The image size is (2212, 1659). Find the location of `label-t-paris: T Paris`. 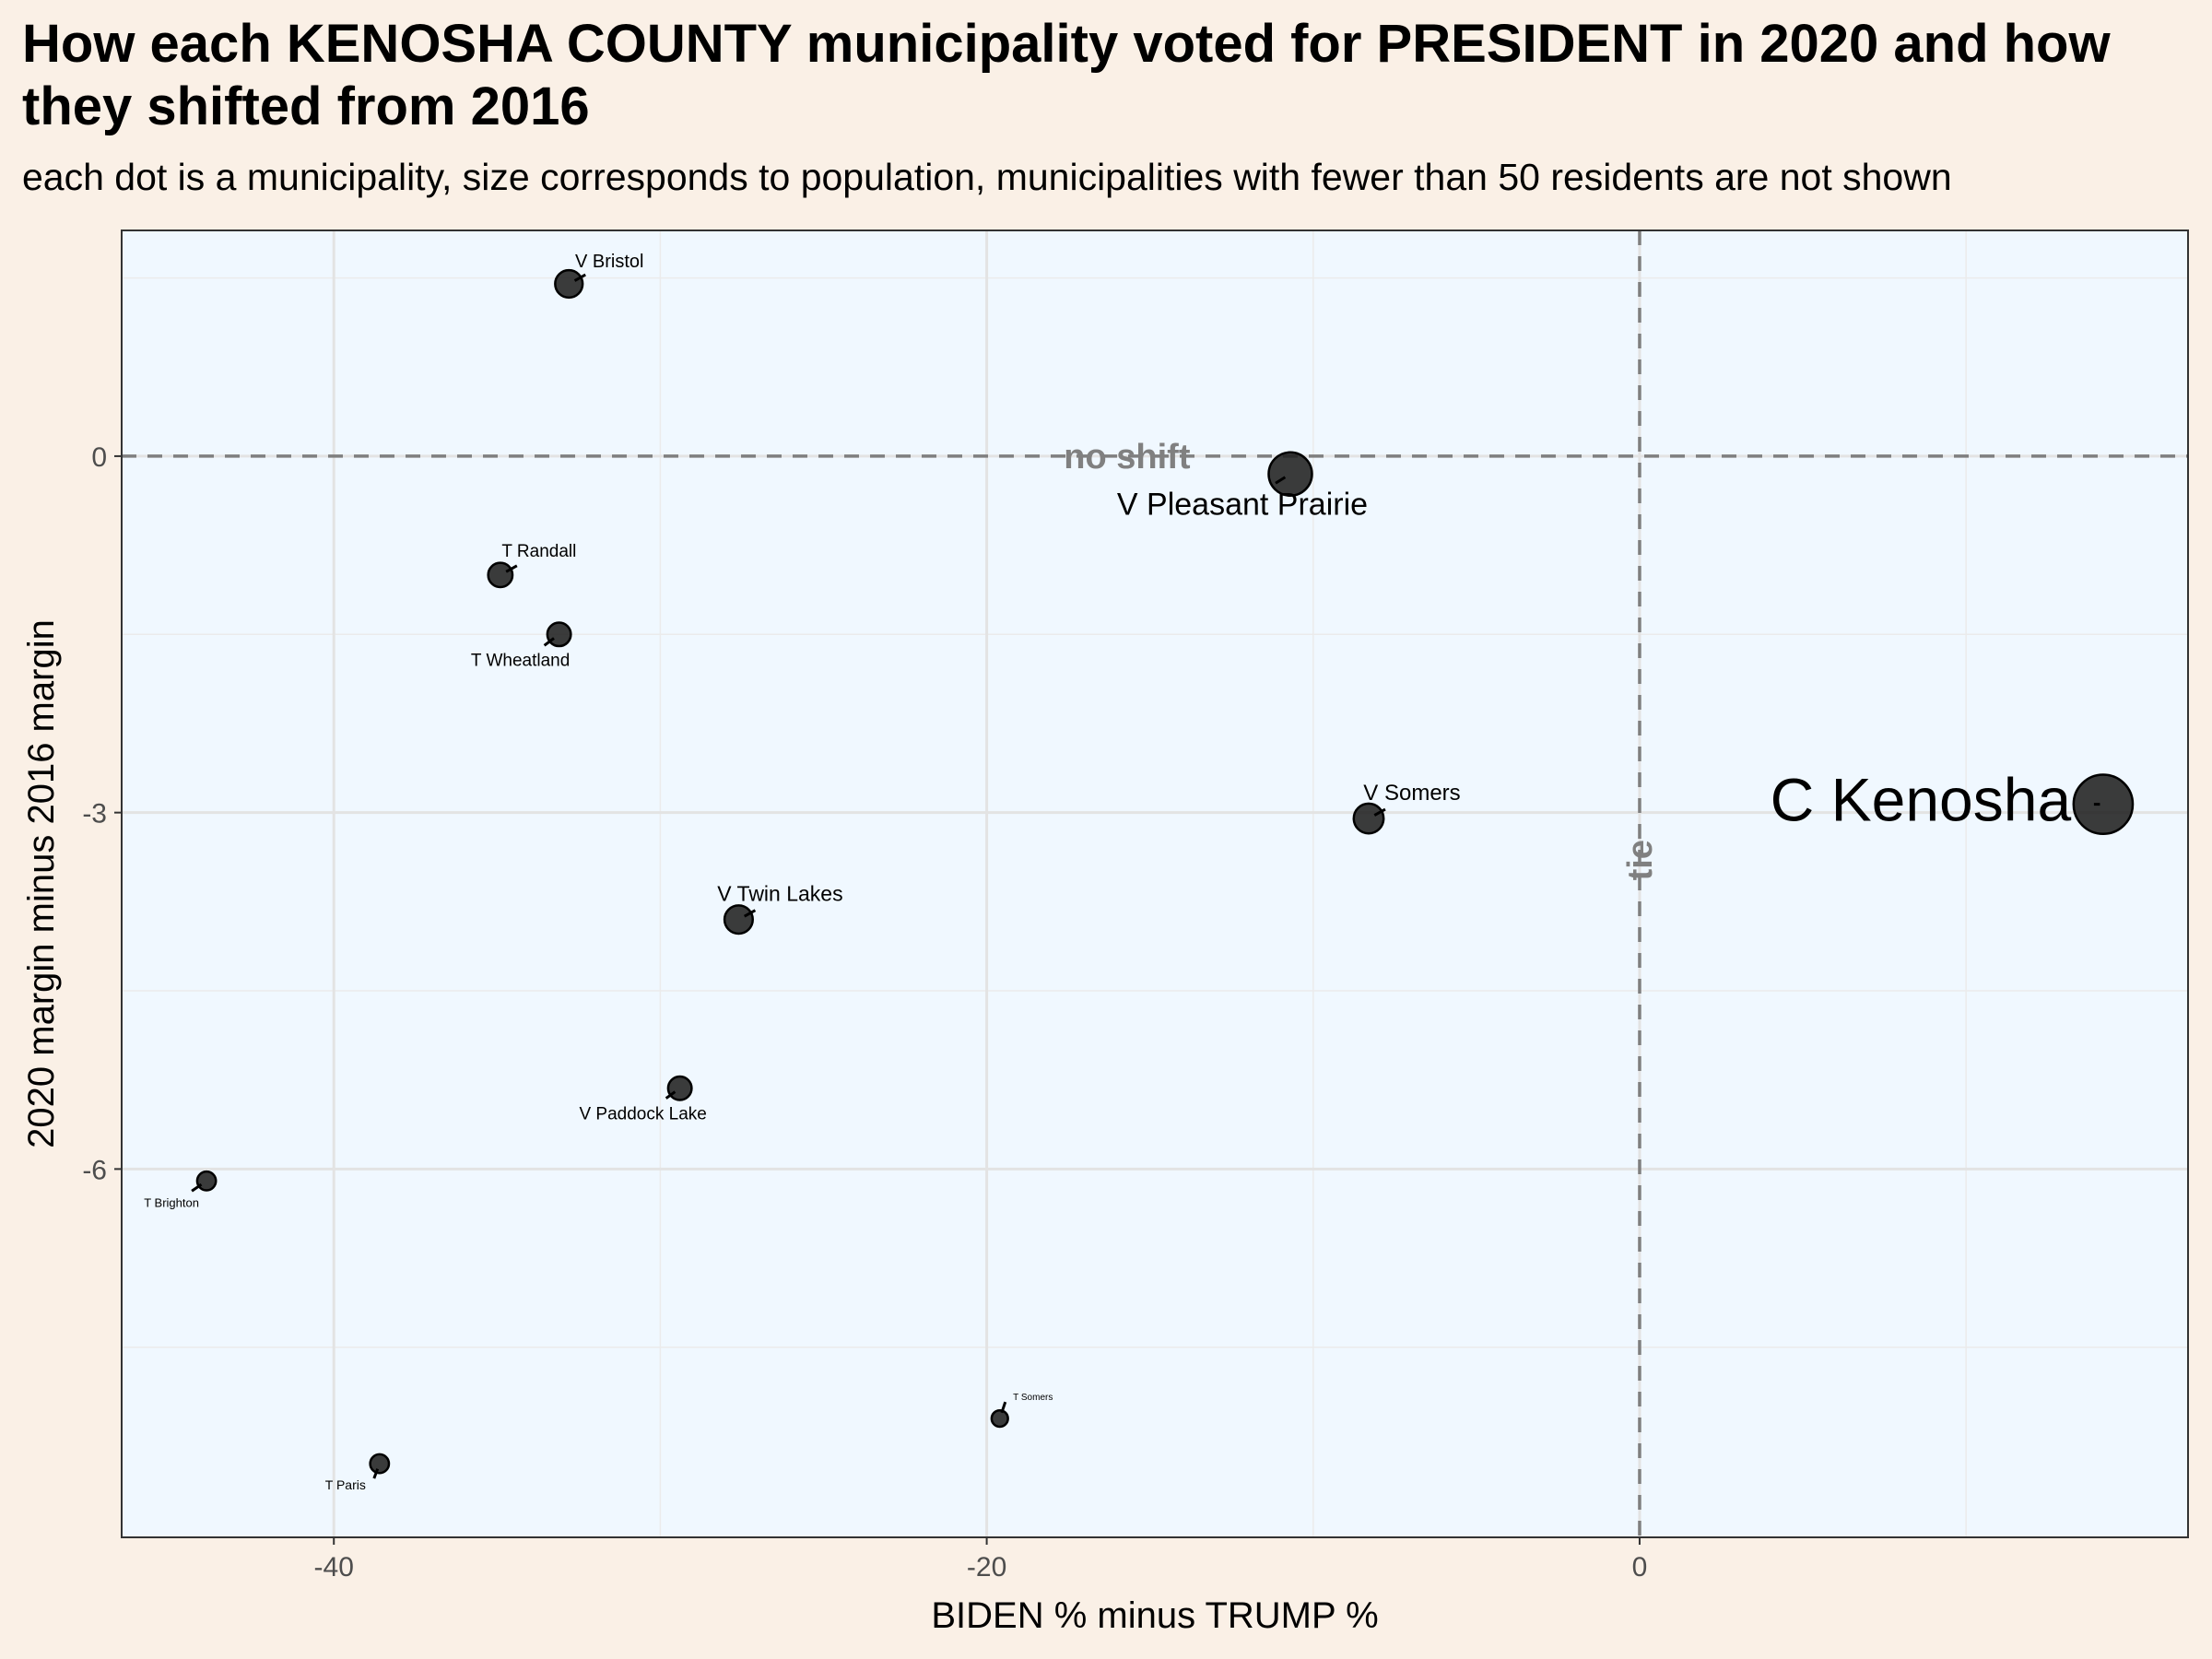

label-t-paris: T Paris is located at coordinates (345, 1484).